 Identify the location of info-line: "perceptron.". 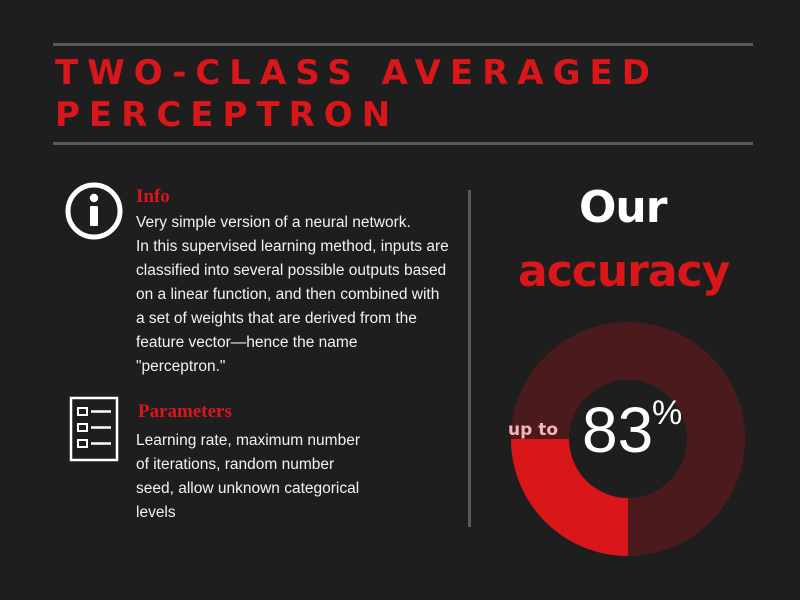
(181, 366).